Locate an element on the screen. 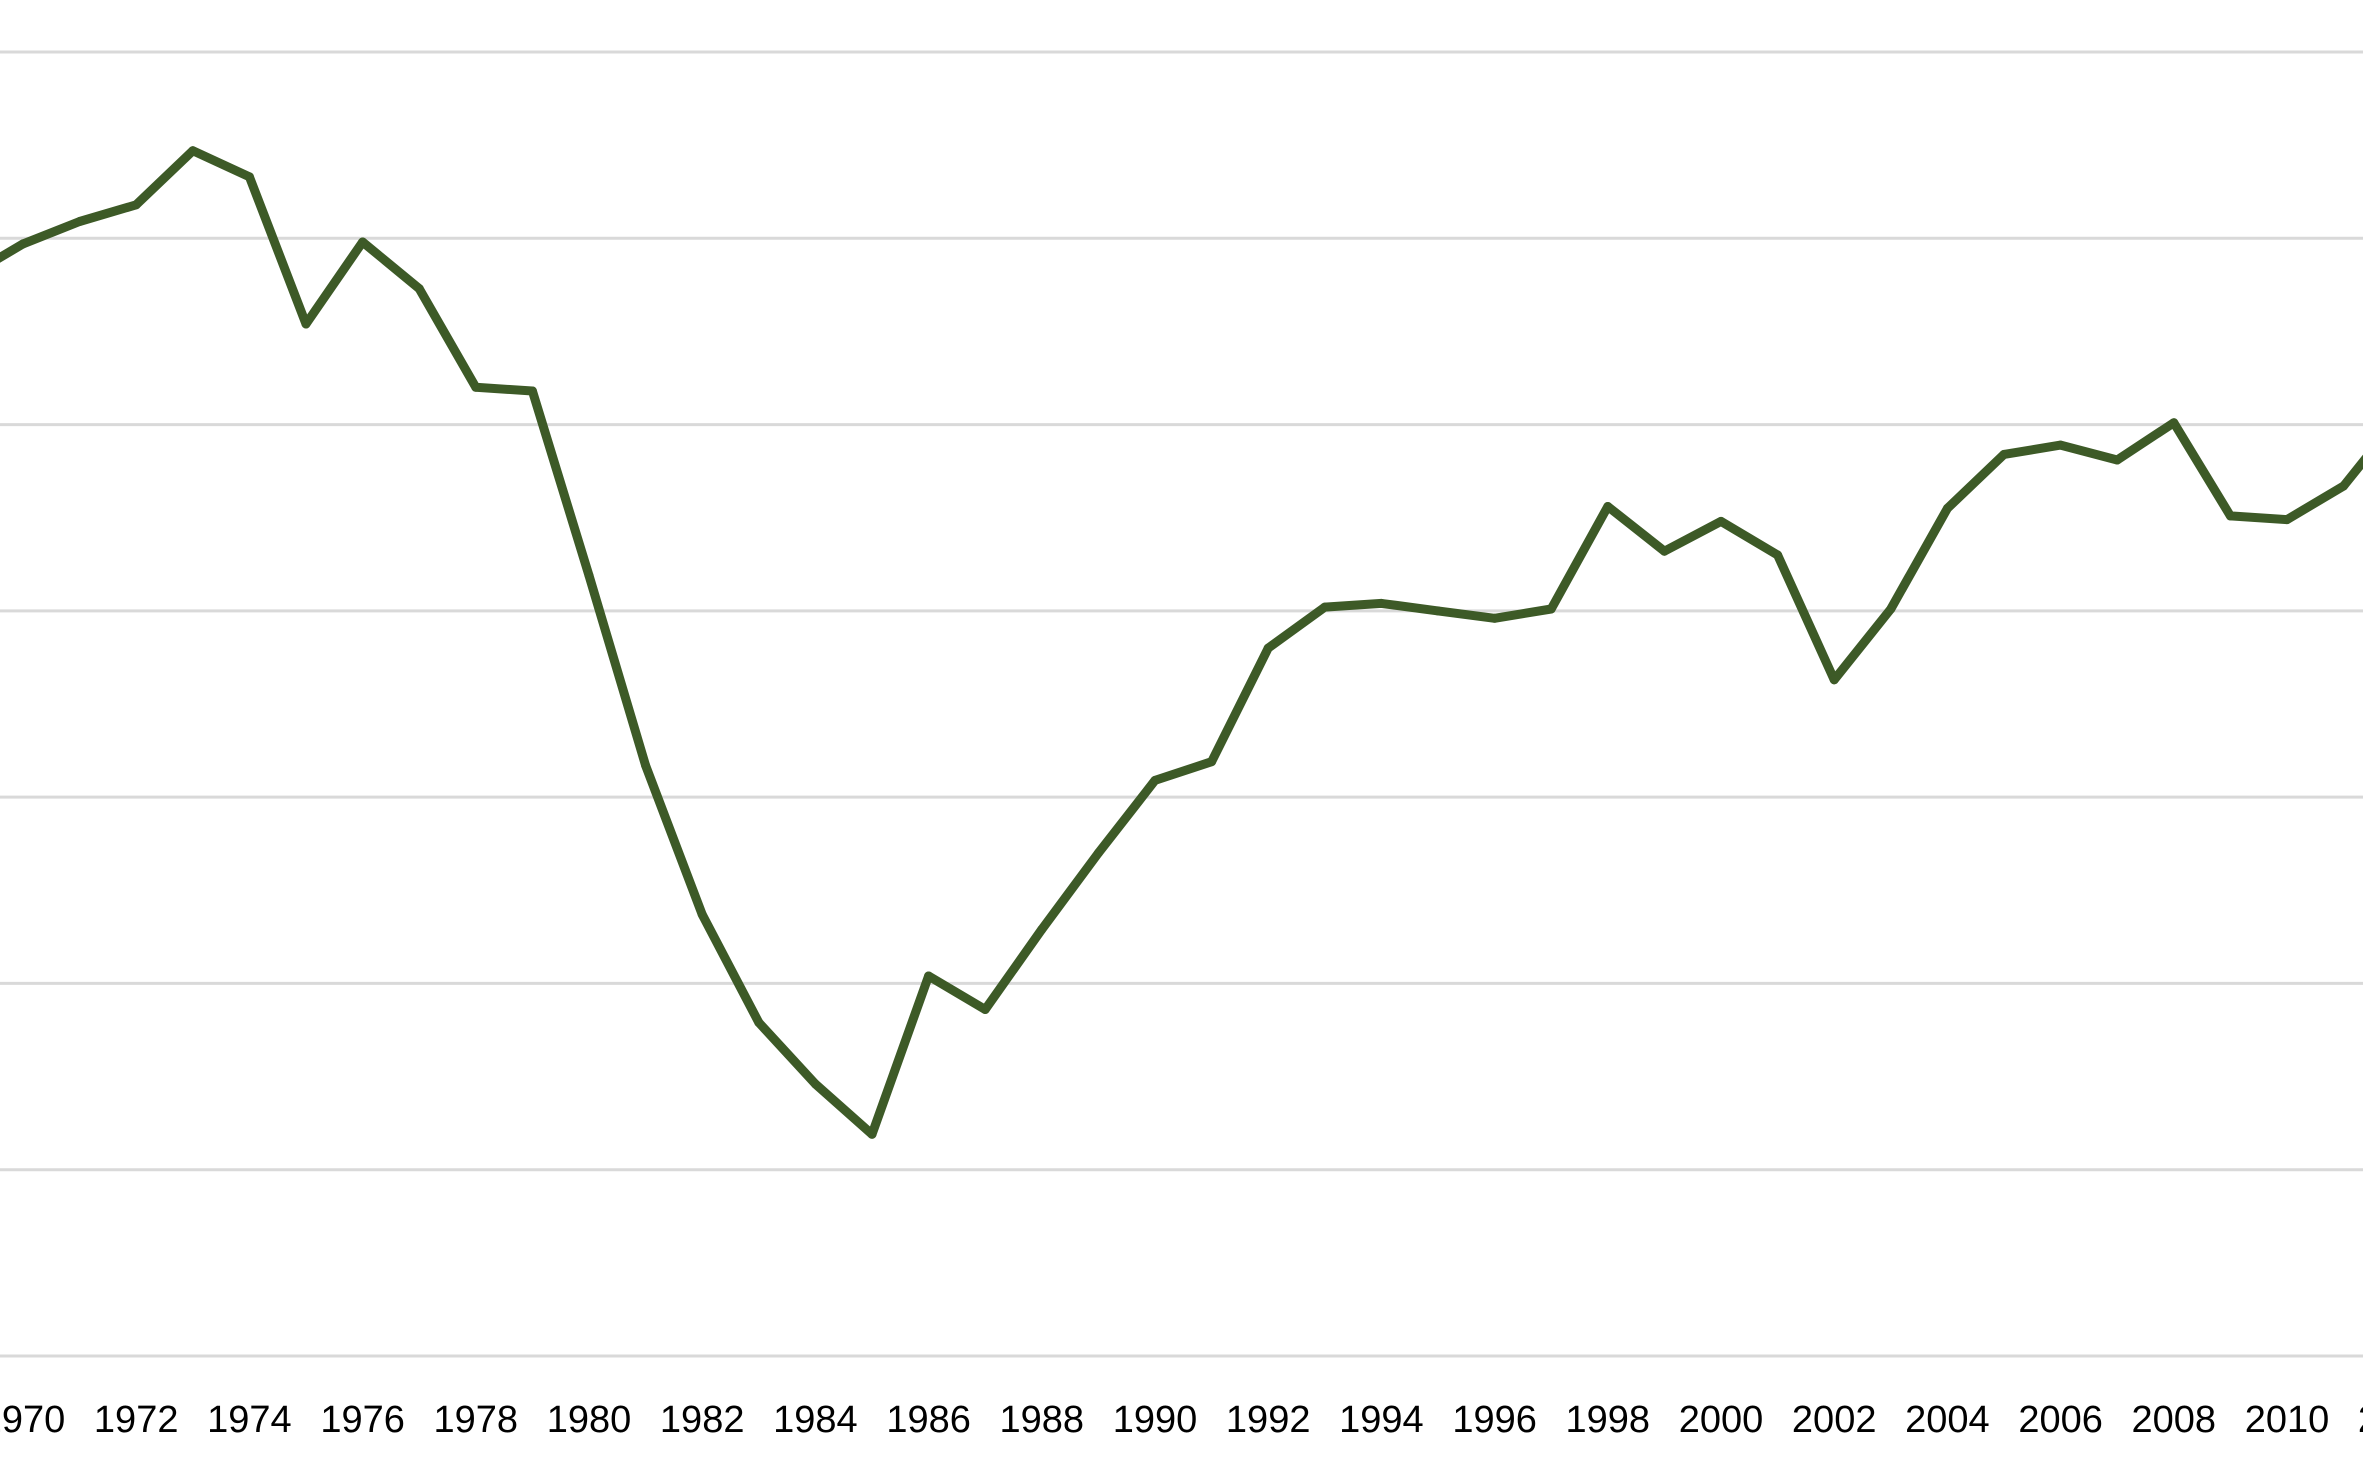 The width and height of the screenshot is (2363, 1476). x-tick-label: 2012 is located at coordinates (2360, 1420).